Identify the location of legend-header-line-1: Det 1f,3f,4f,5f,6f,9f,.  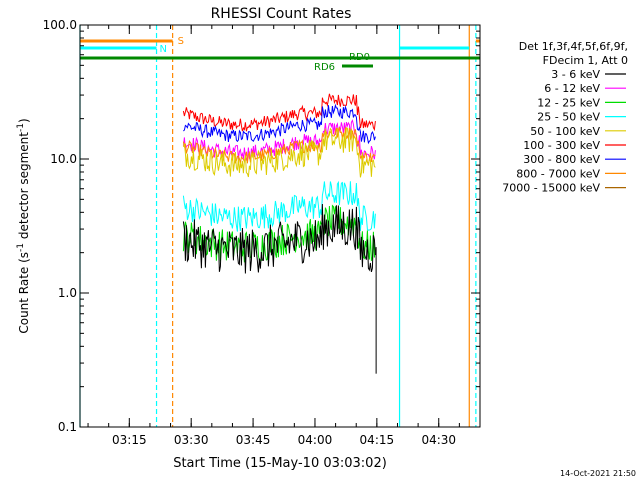
(573, 46).